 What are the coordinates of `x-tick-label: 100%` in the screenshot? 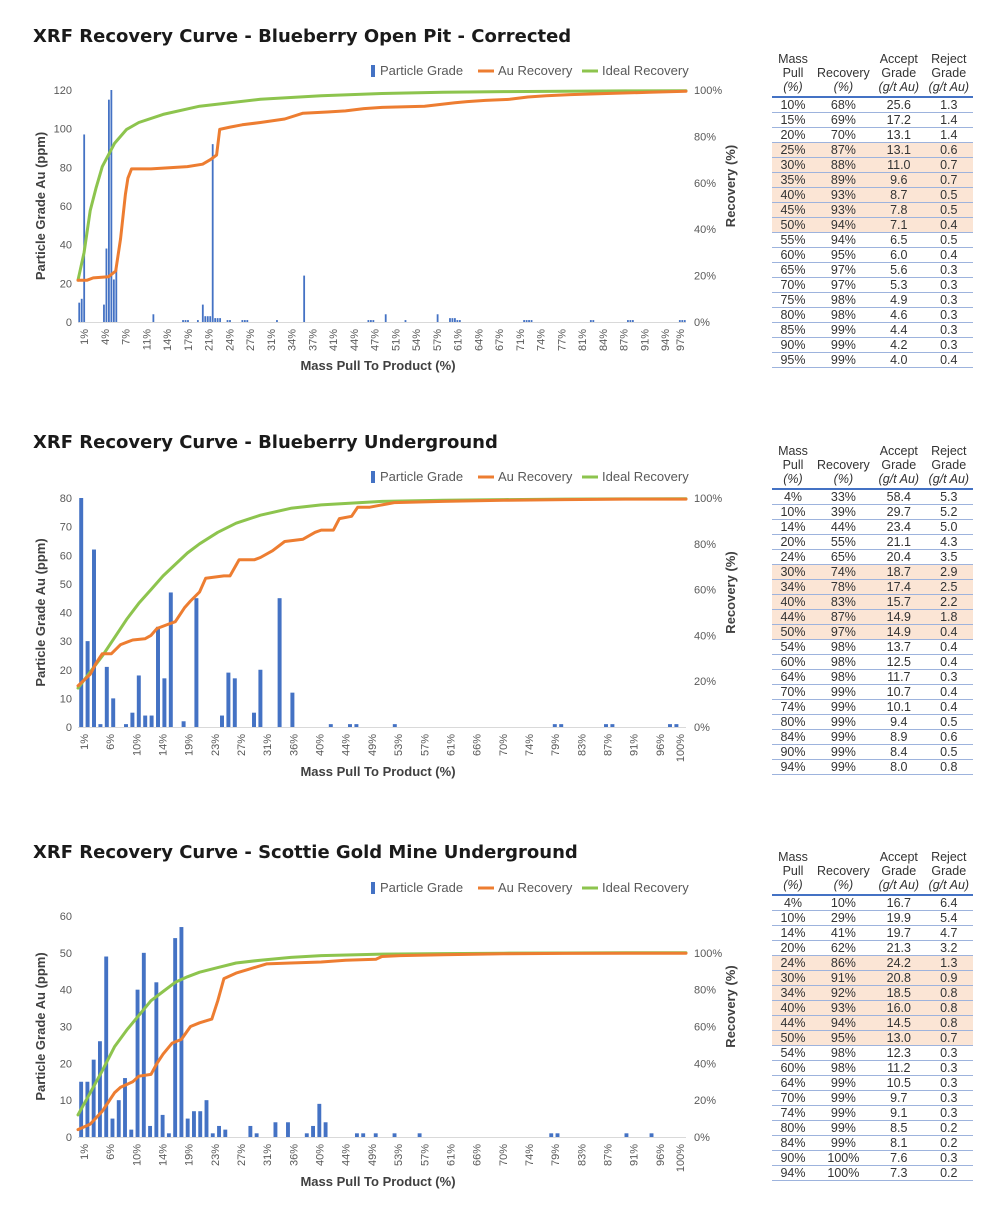 It's located at (681, 748).